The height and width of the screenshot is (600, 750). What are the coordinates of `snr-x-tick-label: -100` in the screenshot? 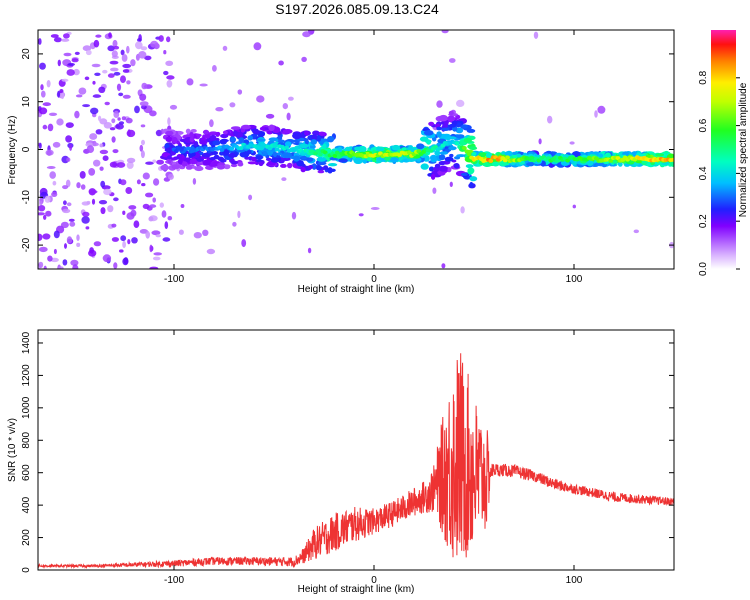 It's located at (174, 580).